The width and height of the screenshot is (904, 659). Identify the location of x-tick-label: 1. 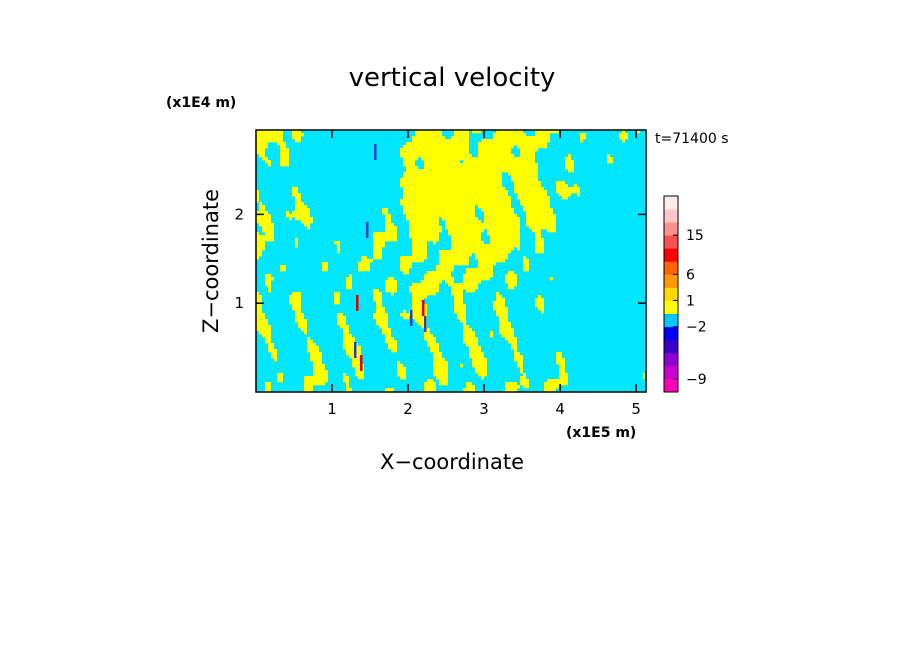
(332, 409).